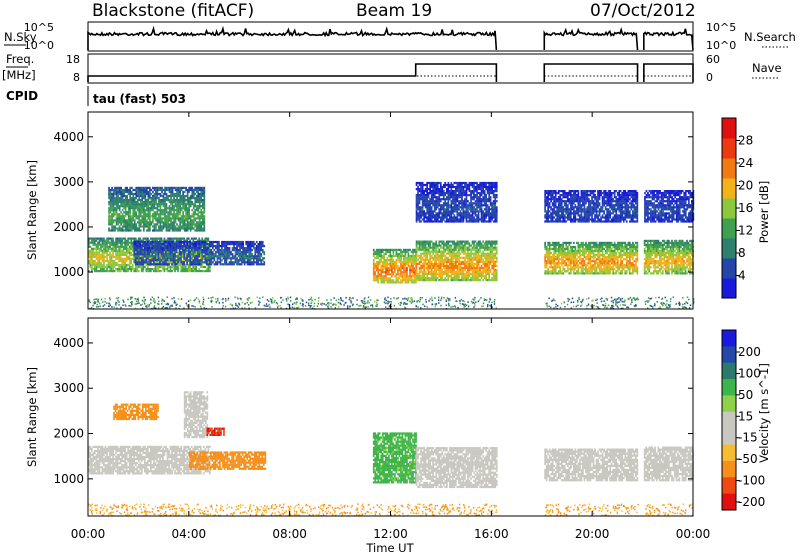 This screenshot has height=554, width=800. Describe the element at coordinates (770, 37) in the screenshot. I see `nsearch-label: N.Search` at that location.